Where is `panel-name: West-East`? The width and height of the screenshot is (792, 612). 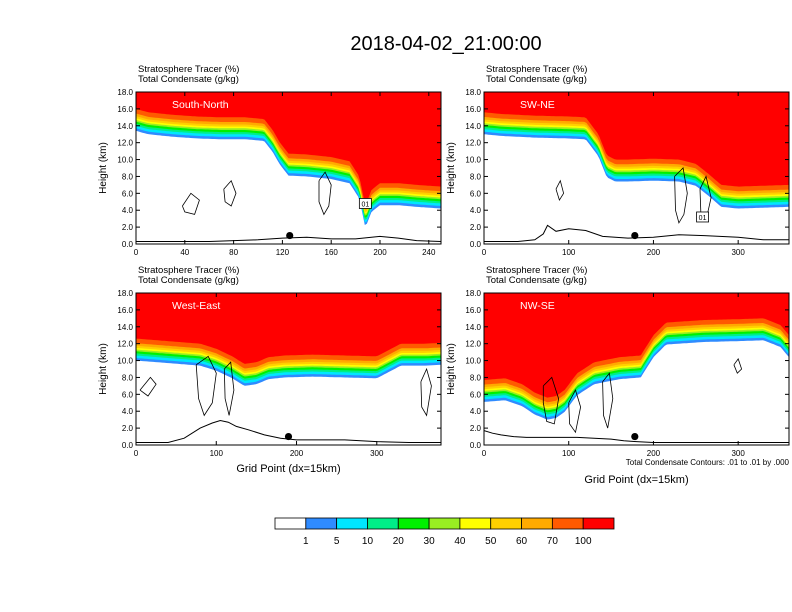 panel-name: West-East is located at coordinates (196, 306).